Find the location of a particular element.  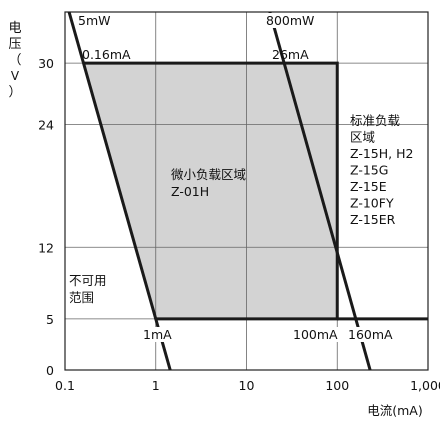

annotation-standard-line: Z-15E is located at coordinates (368, 186).